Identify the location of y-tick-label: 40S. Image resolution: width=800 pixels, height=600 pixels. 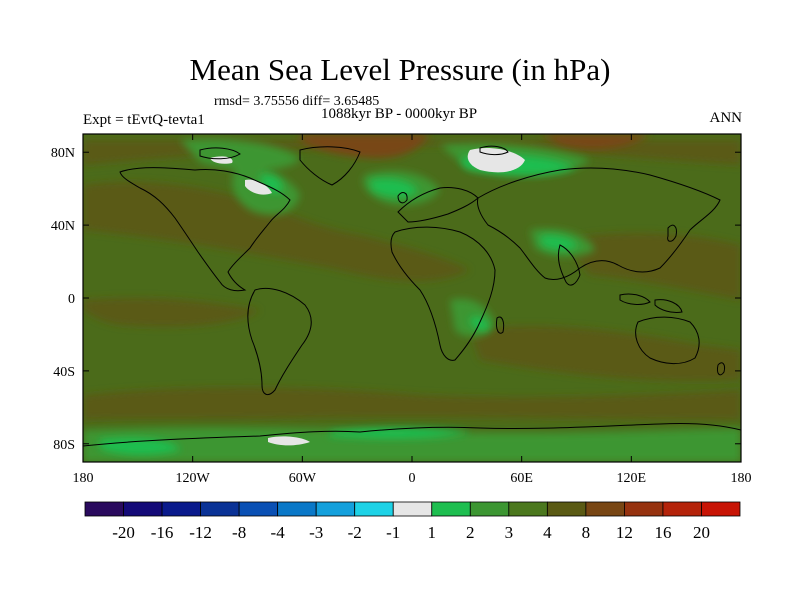
(64, 372).